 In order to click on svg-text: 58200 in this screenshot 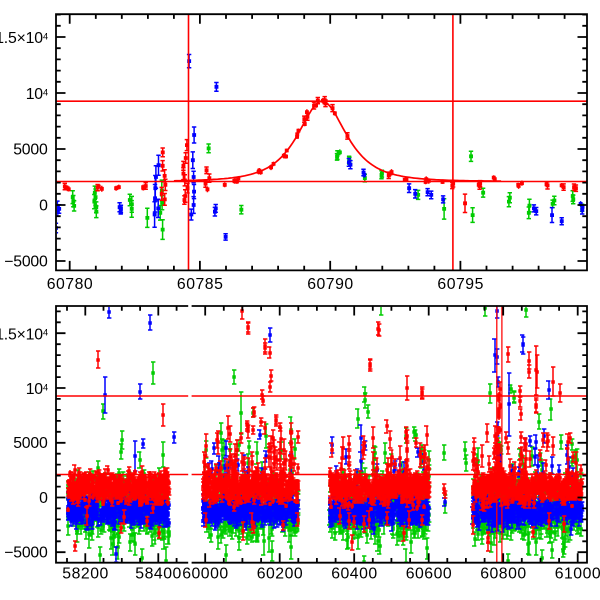, I will do `click(85, 573)`.